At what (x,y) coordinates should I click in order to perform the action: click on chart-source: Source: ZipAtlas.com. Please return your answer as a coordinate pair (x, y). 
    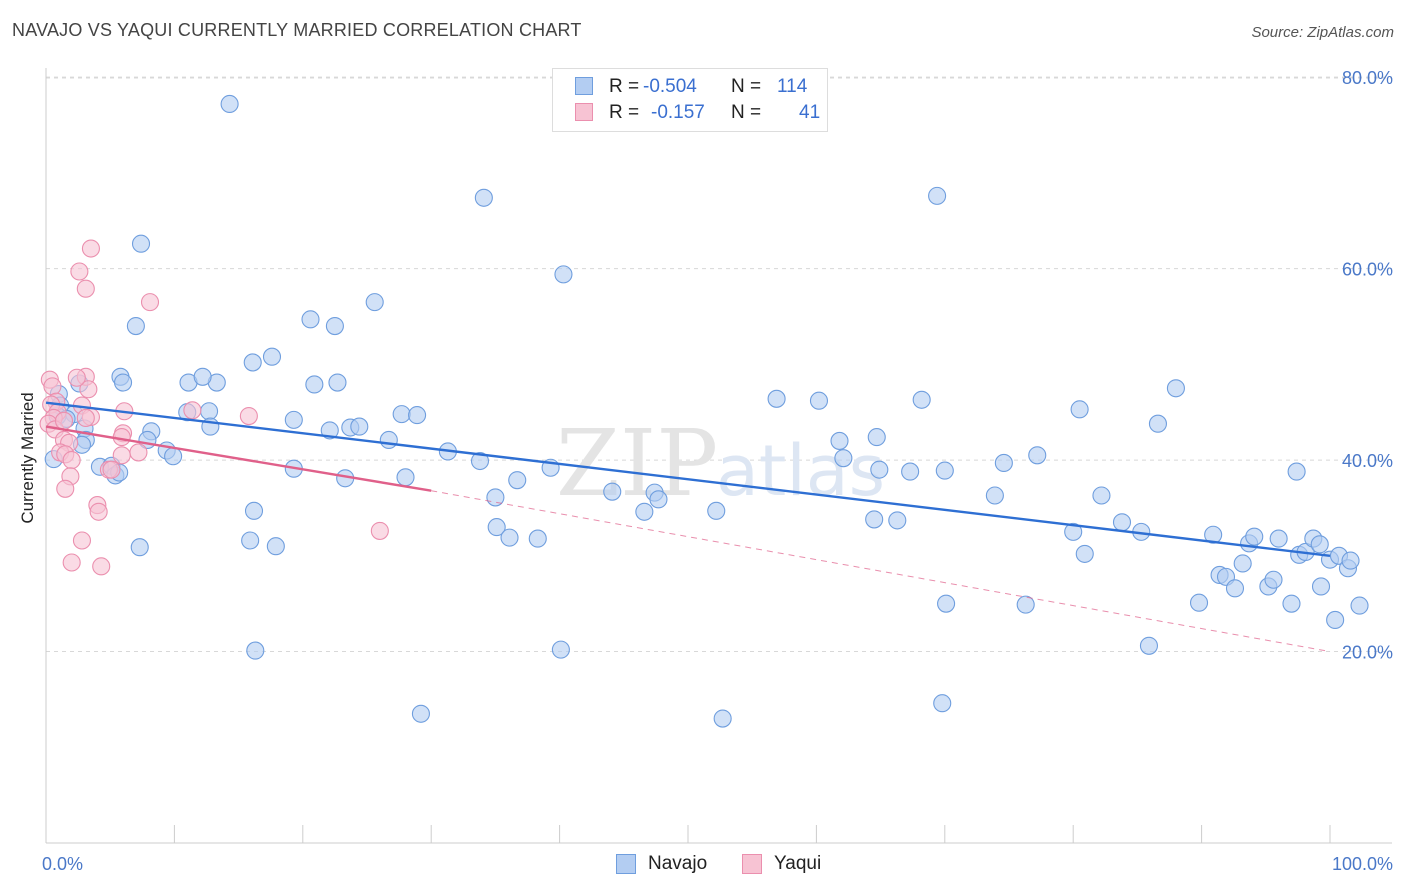
    Looking at the image, I should click on (1322, 32).